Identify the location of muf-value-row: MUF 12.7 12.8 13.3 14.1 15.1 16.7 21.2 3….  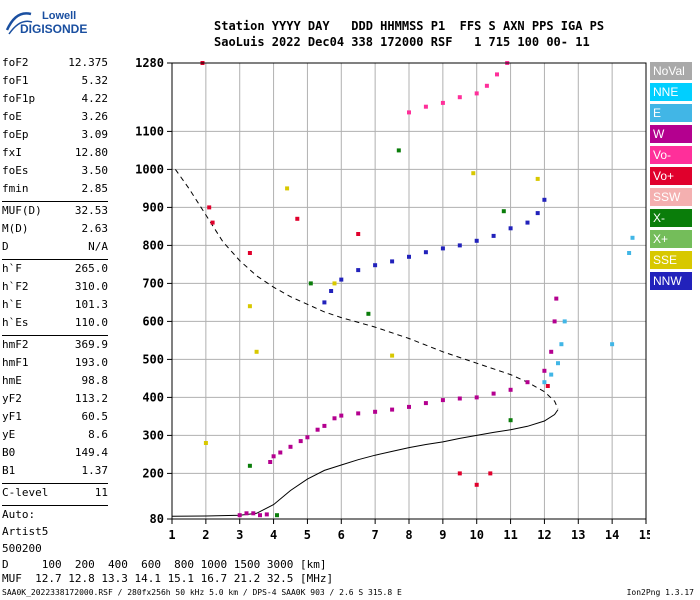
(168, 578).